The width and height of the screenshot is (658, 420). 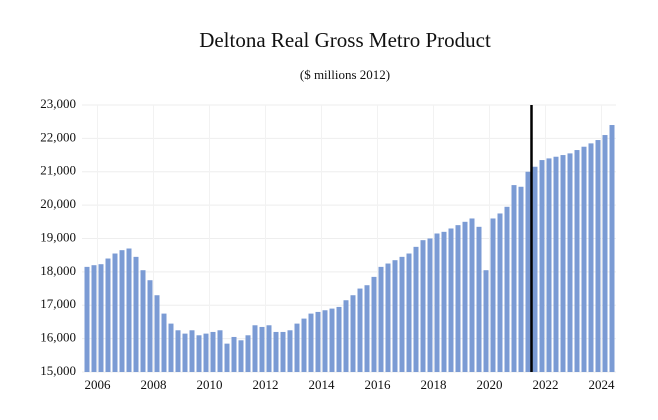 What do you see at coordinates (266, 384) in the screenshot?
I see `x-tick-label: 2012` at bounding box center [266, 384].